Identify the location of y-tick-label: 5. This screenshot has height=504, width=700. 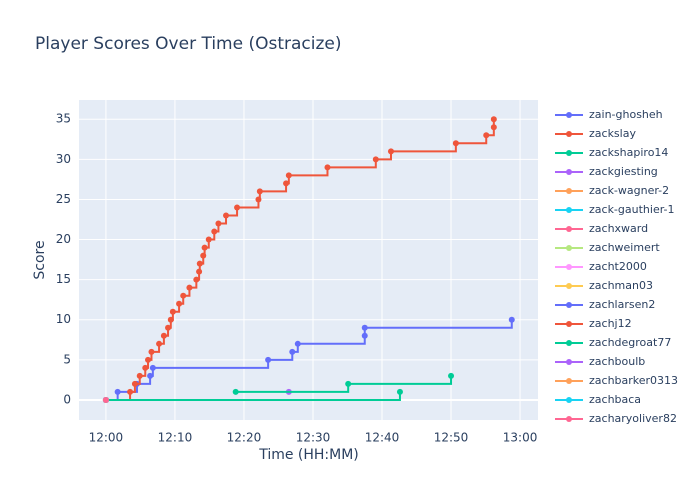
(67, 359).